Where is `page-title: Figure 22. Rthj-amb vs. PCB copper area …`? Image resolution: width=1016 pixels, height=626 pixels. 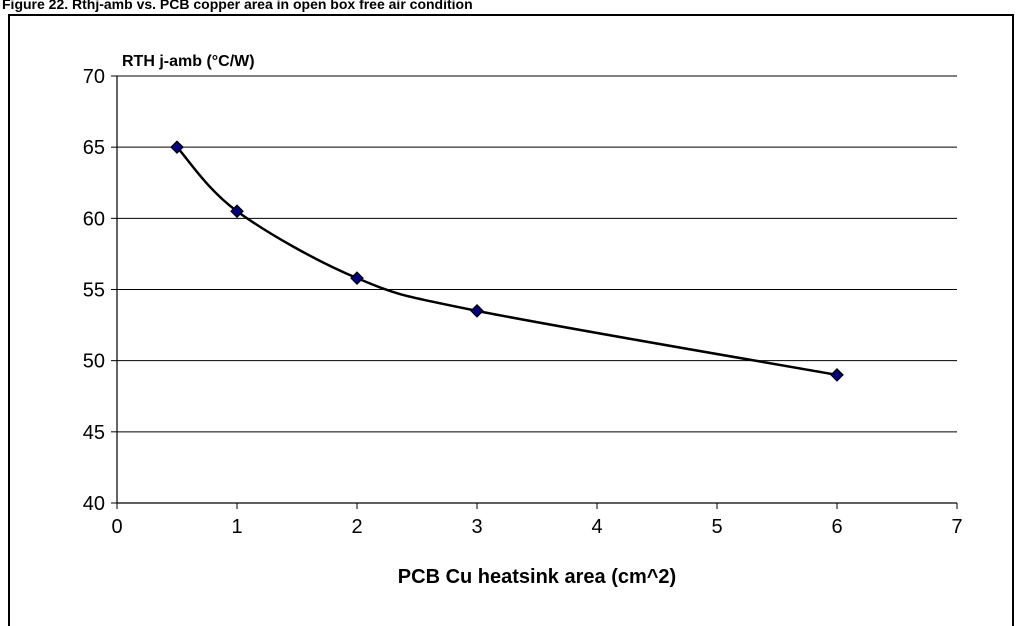
page-title: Figure 22. Rthj-amb vs. PCB copper area … is located at coordinates (237, 6).